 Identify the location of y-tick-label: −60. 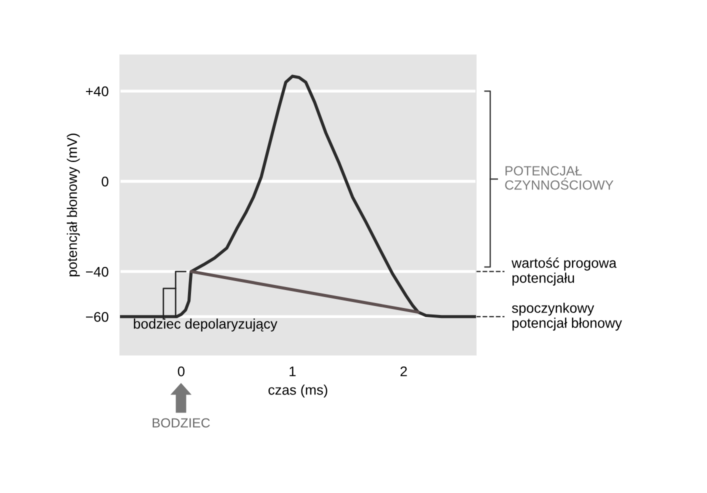
(97, 317).